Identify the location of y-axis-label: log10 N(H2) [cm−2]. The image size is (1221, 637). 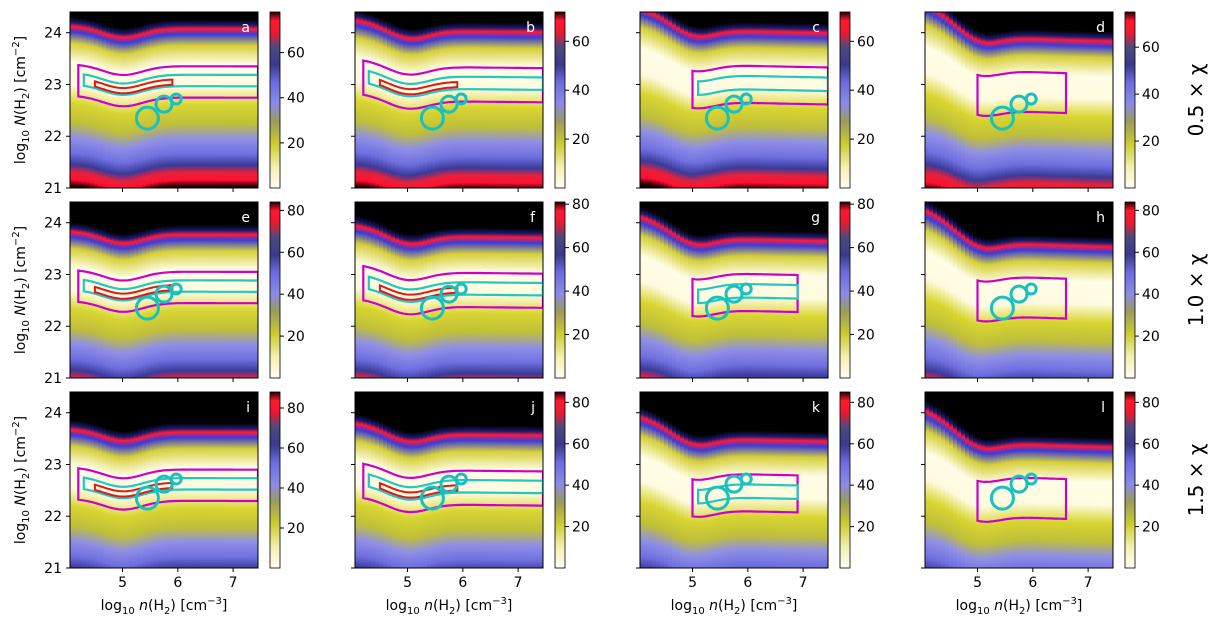
(21, 480).